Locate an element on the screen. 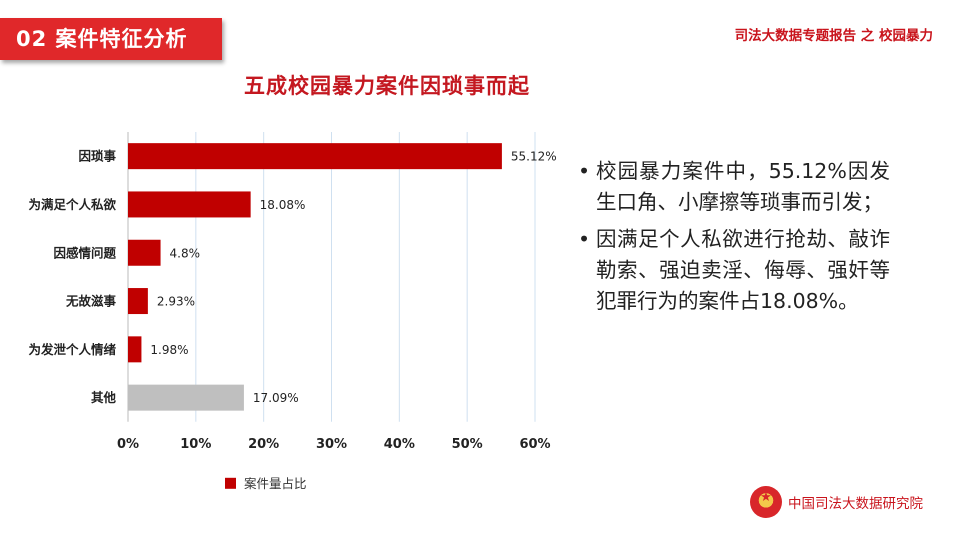  legend-swatch is located at coordinates (230, 483).